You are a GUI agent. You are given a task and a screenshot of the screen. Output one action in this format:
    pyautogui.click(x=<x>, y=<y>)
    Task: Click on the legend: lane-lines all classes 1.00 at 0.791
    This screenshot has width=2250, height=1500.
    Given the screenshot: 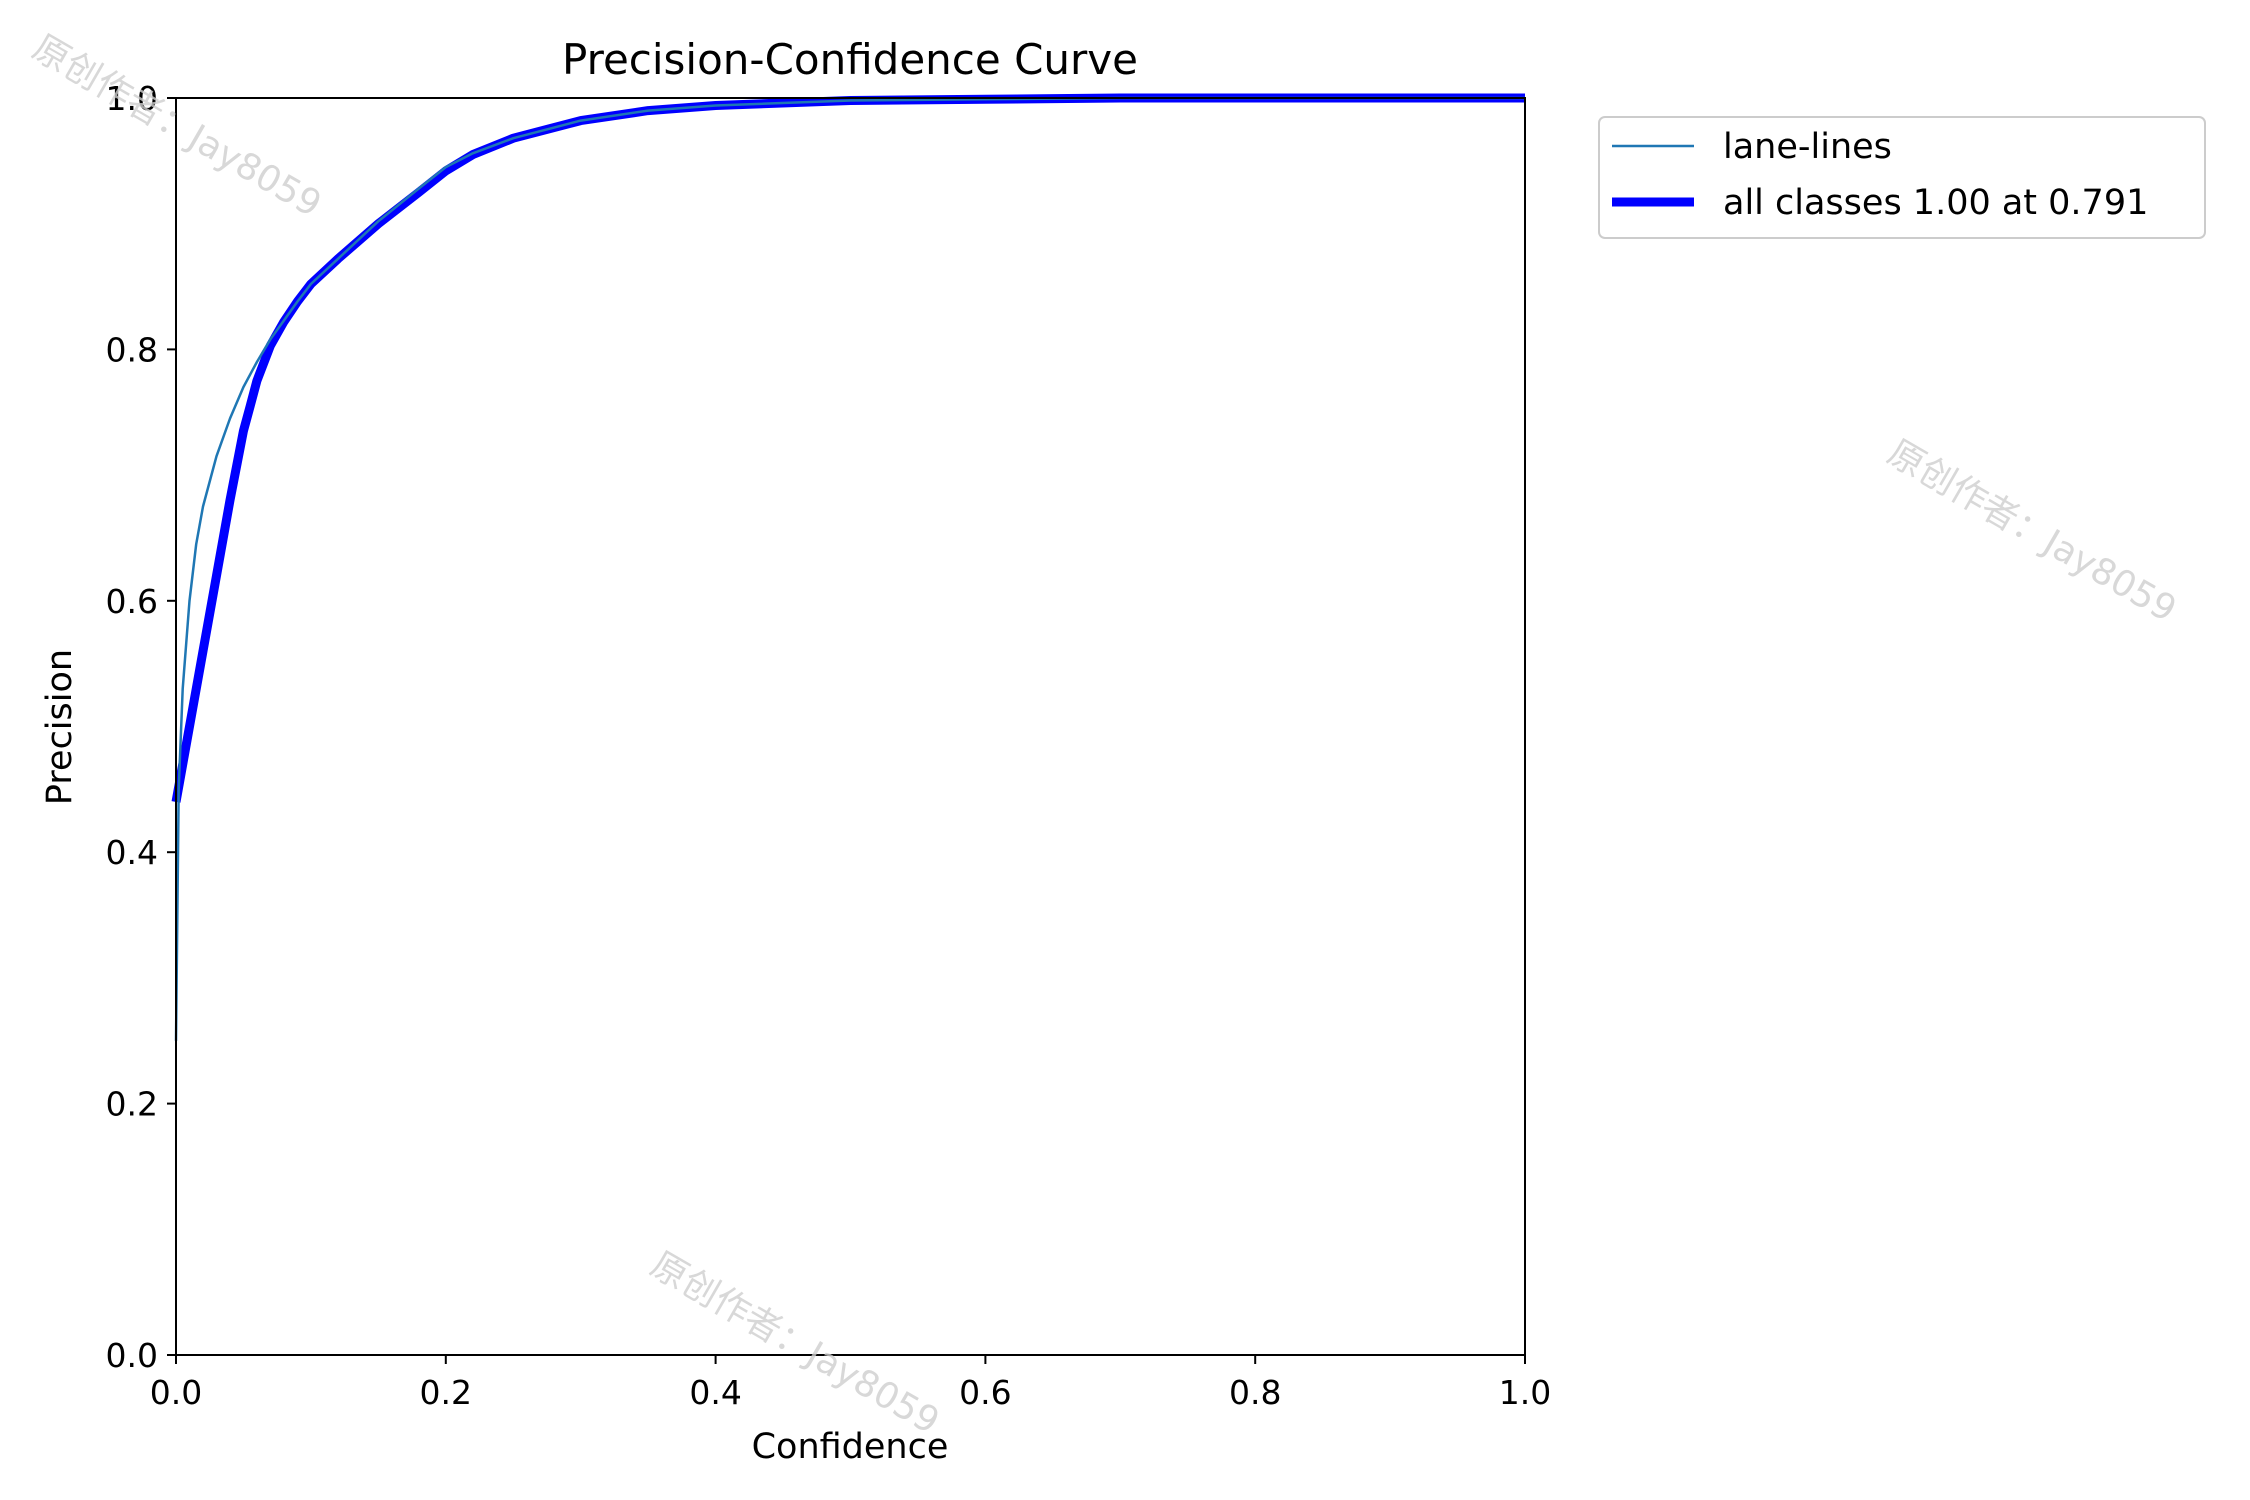 What is the action you would take?
    pyautogui.click(x=1902, y=177)
    